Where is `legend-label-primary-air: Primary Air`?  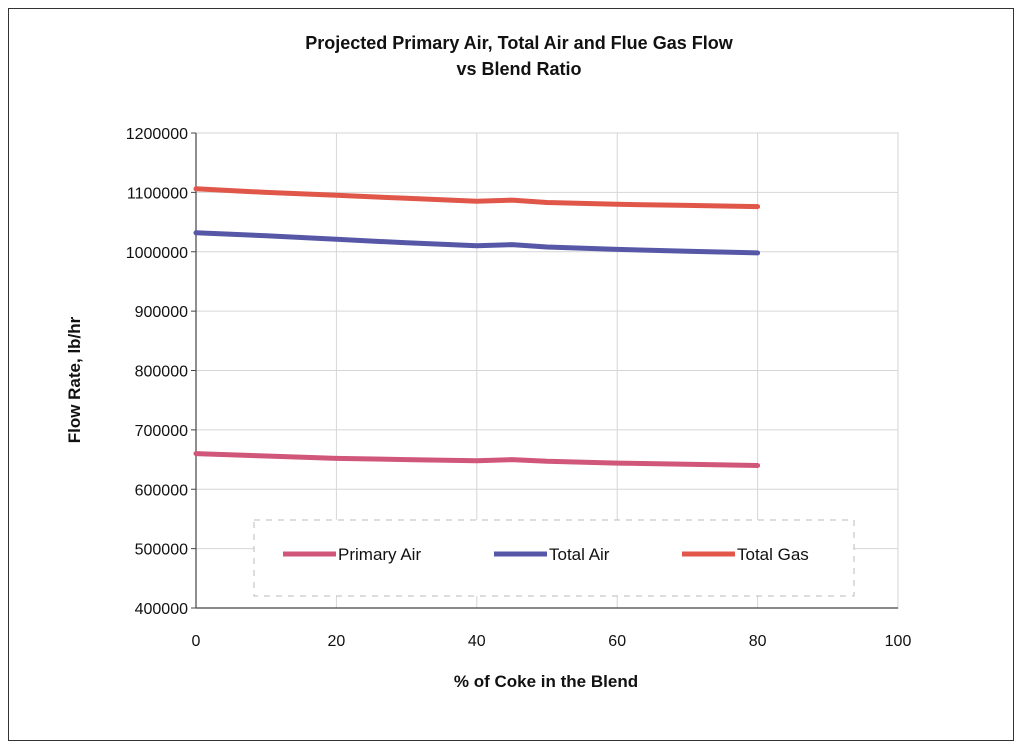 legend-label-primary-air: Primary Air is located at coordinates (379, 554).